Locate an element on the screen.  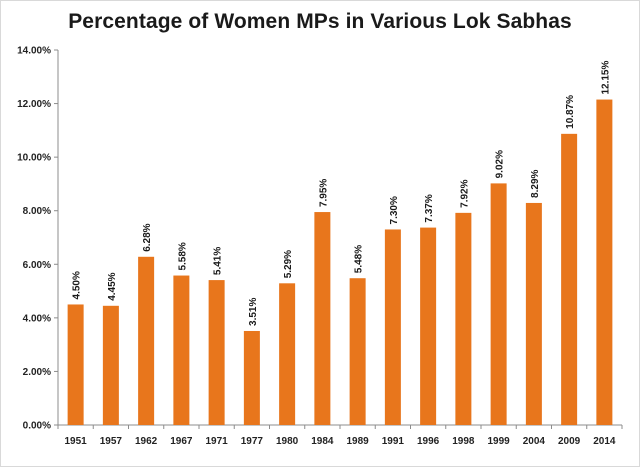
x-tick-label: 1989 is located at coordinates (358, 441).